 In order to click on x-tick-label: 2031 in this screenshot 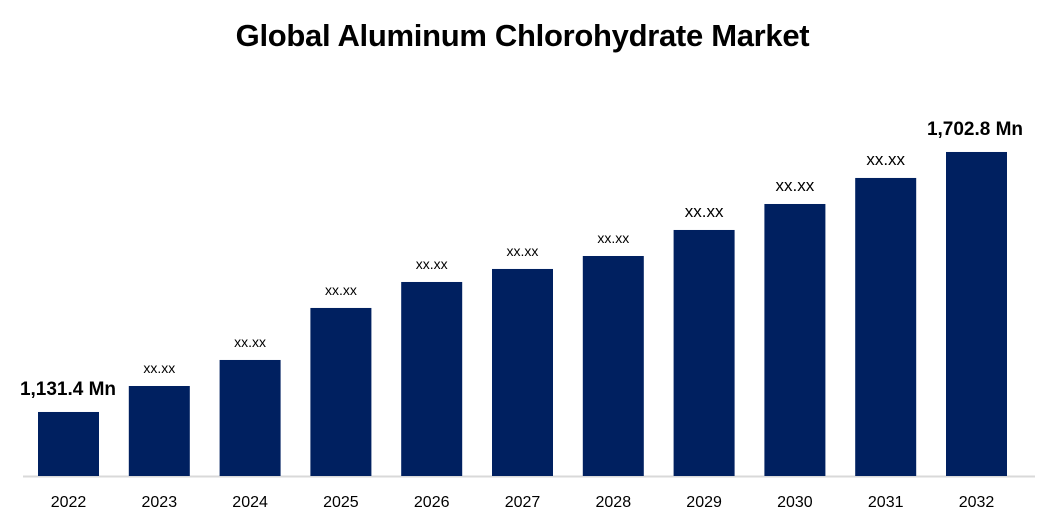, I will do `click(886, 502)`.